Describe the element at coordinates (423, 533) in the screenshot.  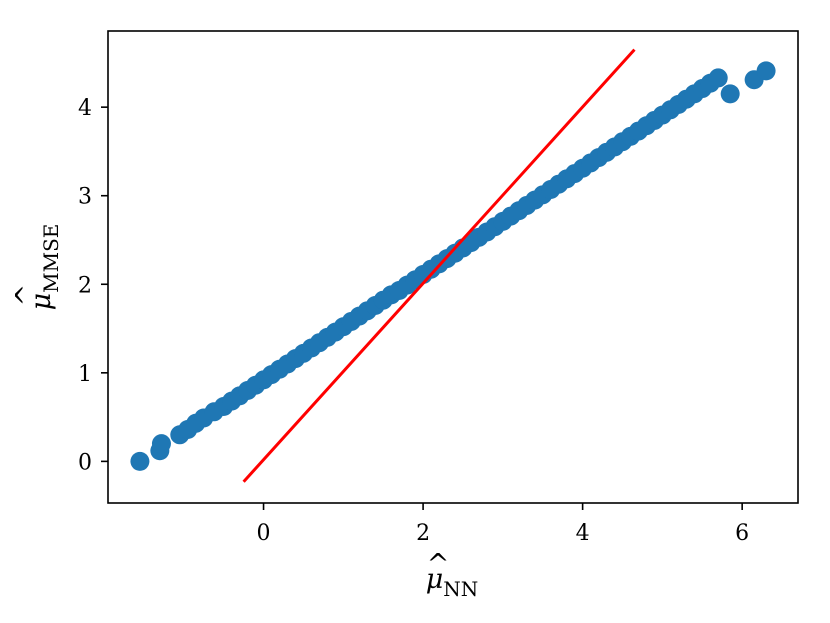
I see `x-tick-label: 2` at that location.